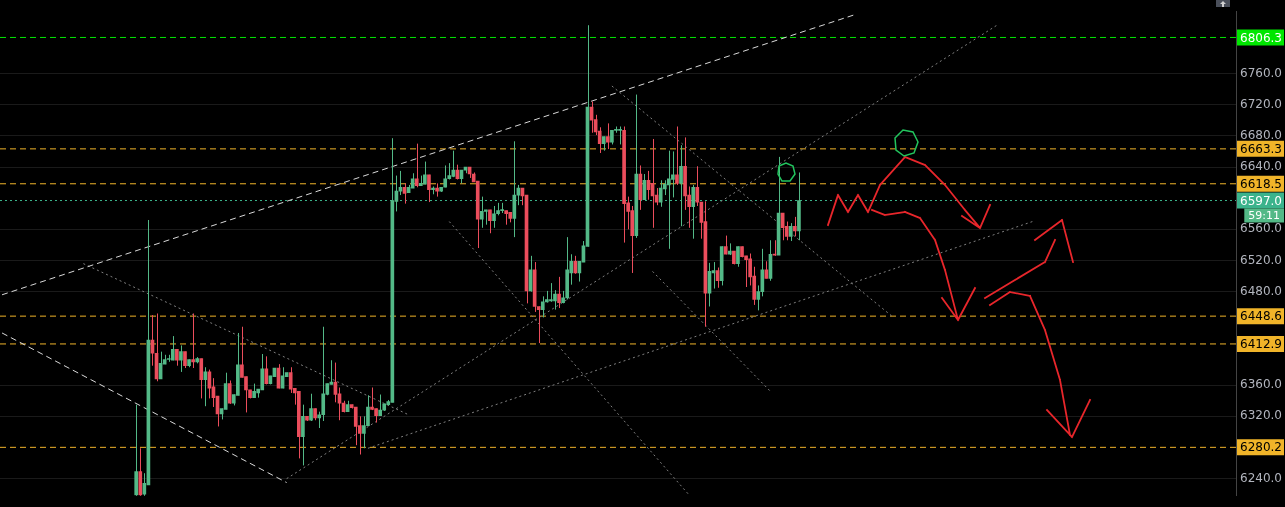 The image size is (1285, 507). What do you see at coordinates (1261, 103) in the screenshot?
I see `y-tick-label: 6720.0` at bounding box center [1261, 103].